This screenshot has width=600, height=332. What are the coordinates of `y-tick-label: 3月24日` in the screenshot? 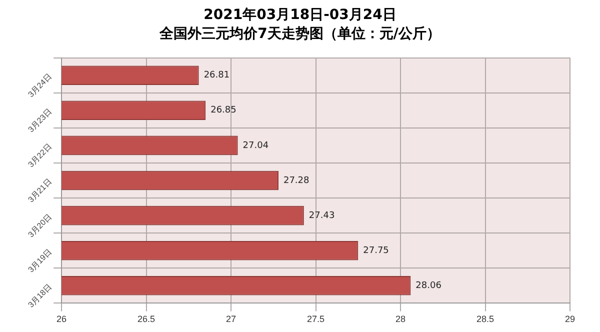 It's located at (40, 86).